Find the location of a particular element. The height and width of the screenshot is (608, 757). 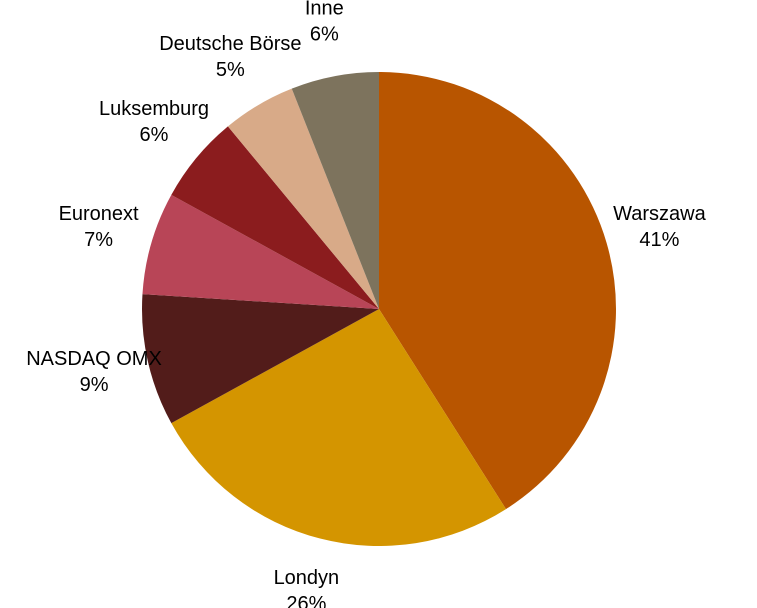

slice-value-label: 5% is located at coordinates (230, 70).